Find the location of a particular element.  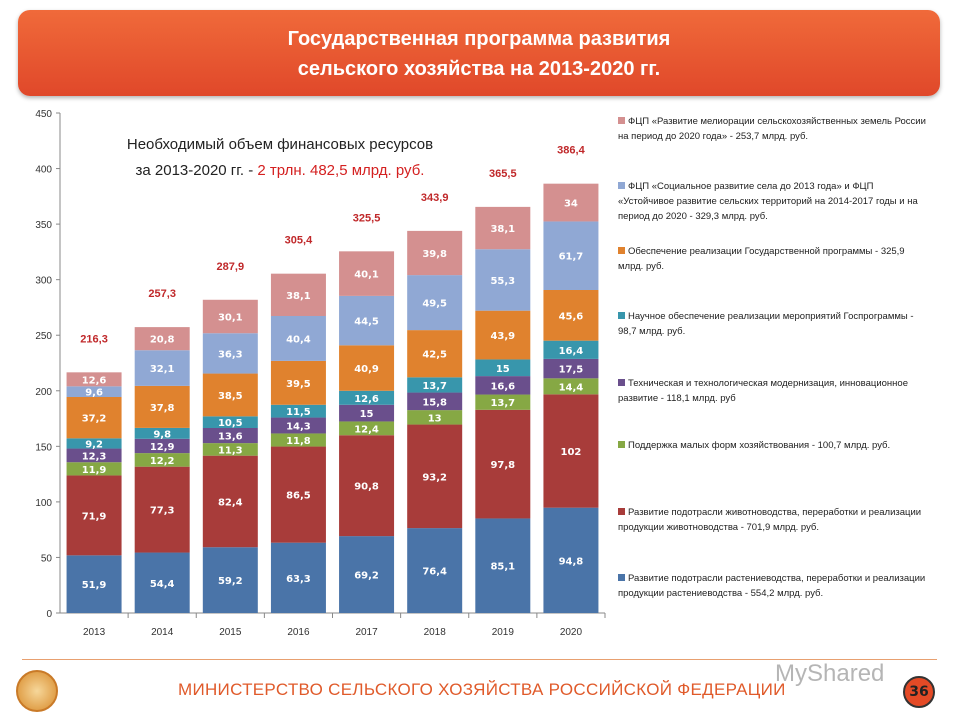

total-label: 305,4 is located at coordinates (299, 241).